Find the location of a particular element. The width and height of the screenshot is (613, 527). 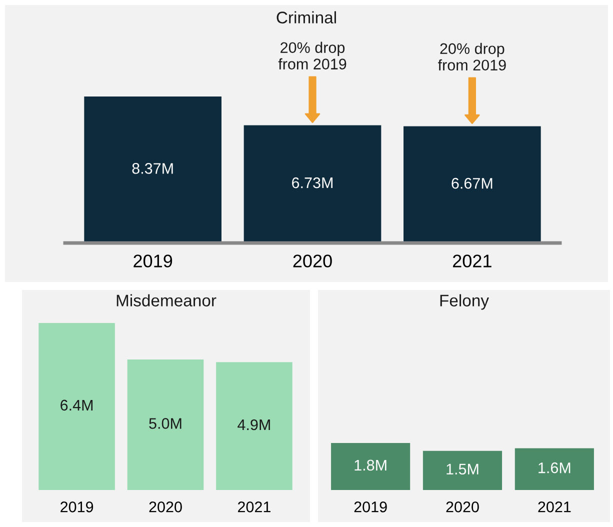

chart-title: Felony is located at coordinates (464, 302).